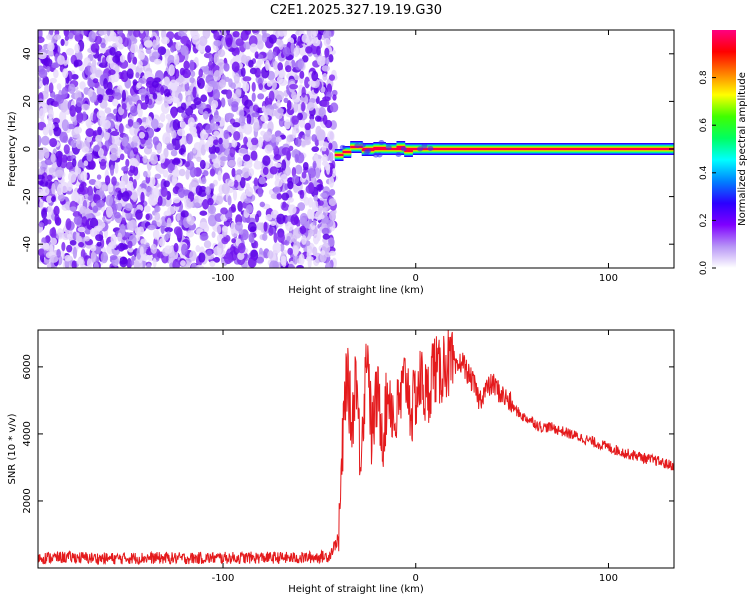  I want to click on colorbar-tick-label: 0.0, so click(704, 268).